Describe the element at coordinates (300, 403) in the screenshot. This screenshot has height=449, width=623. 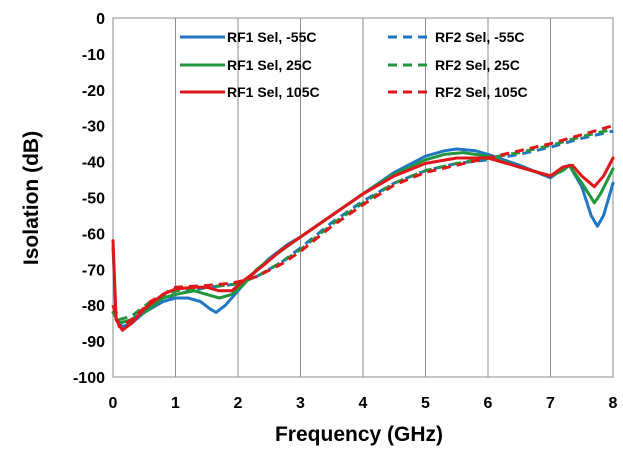
I see `x-tick-label: 3` at that location.